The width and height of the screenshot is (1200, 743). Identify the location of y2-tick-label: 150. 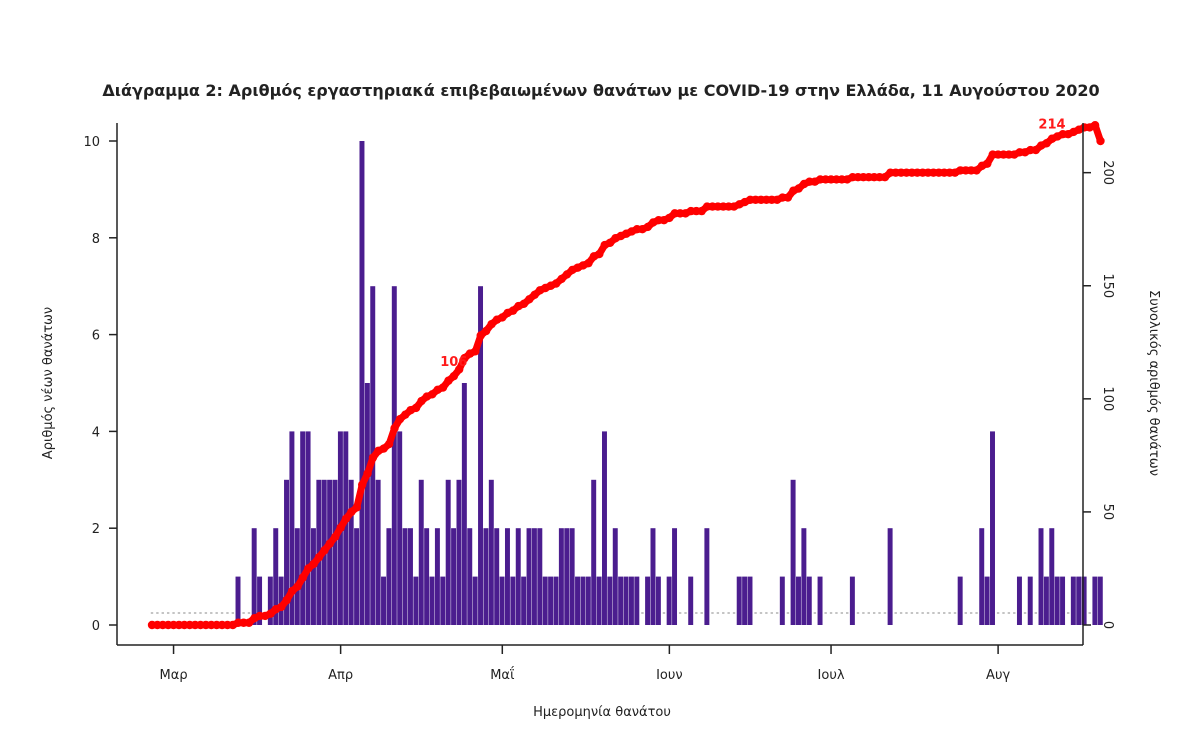
(1107, 285).